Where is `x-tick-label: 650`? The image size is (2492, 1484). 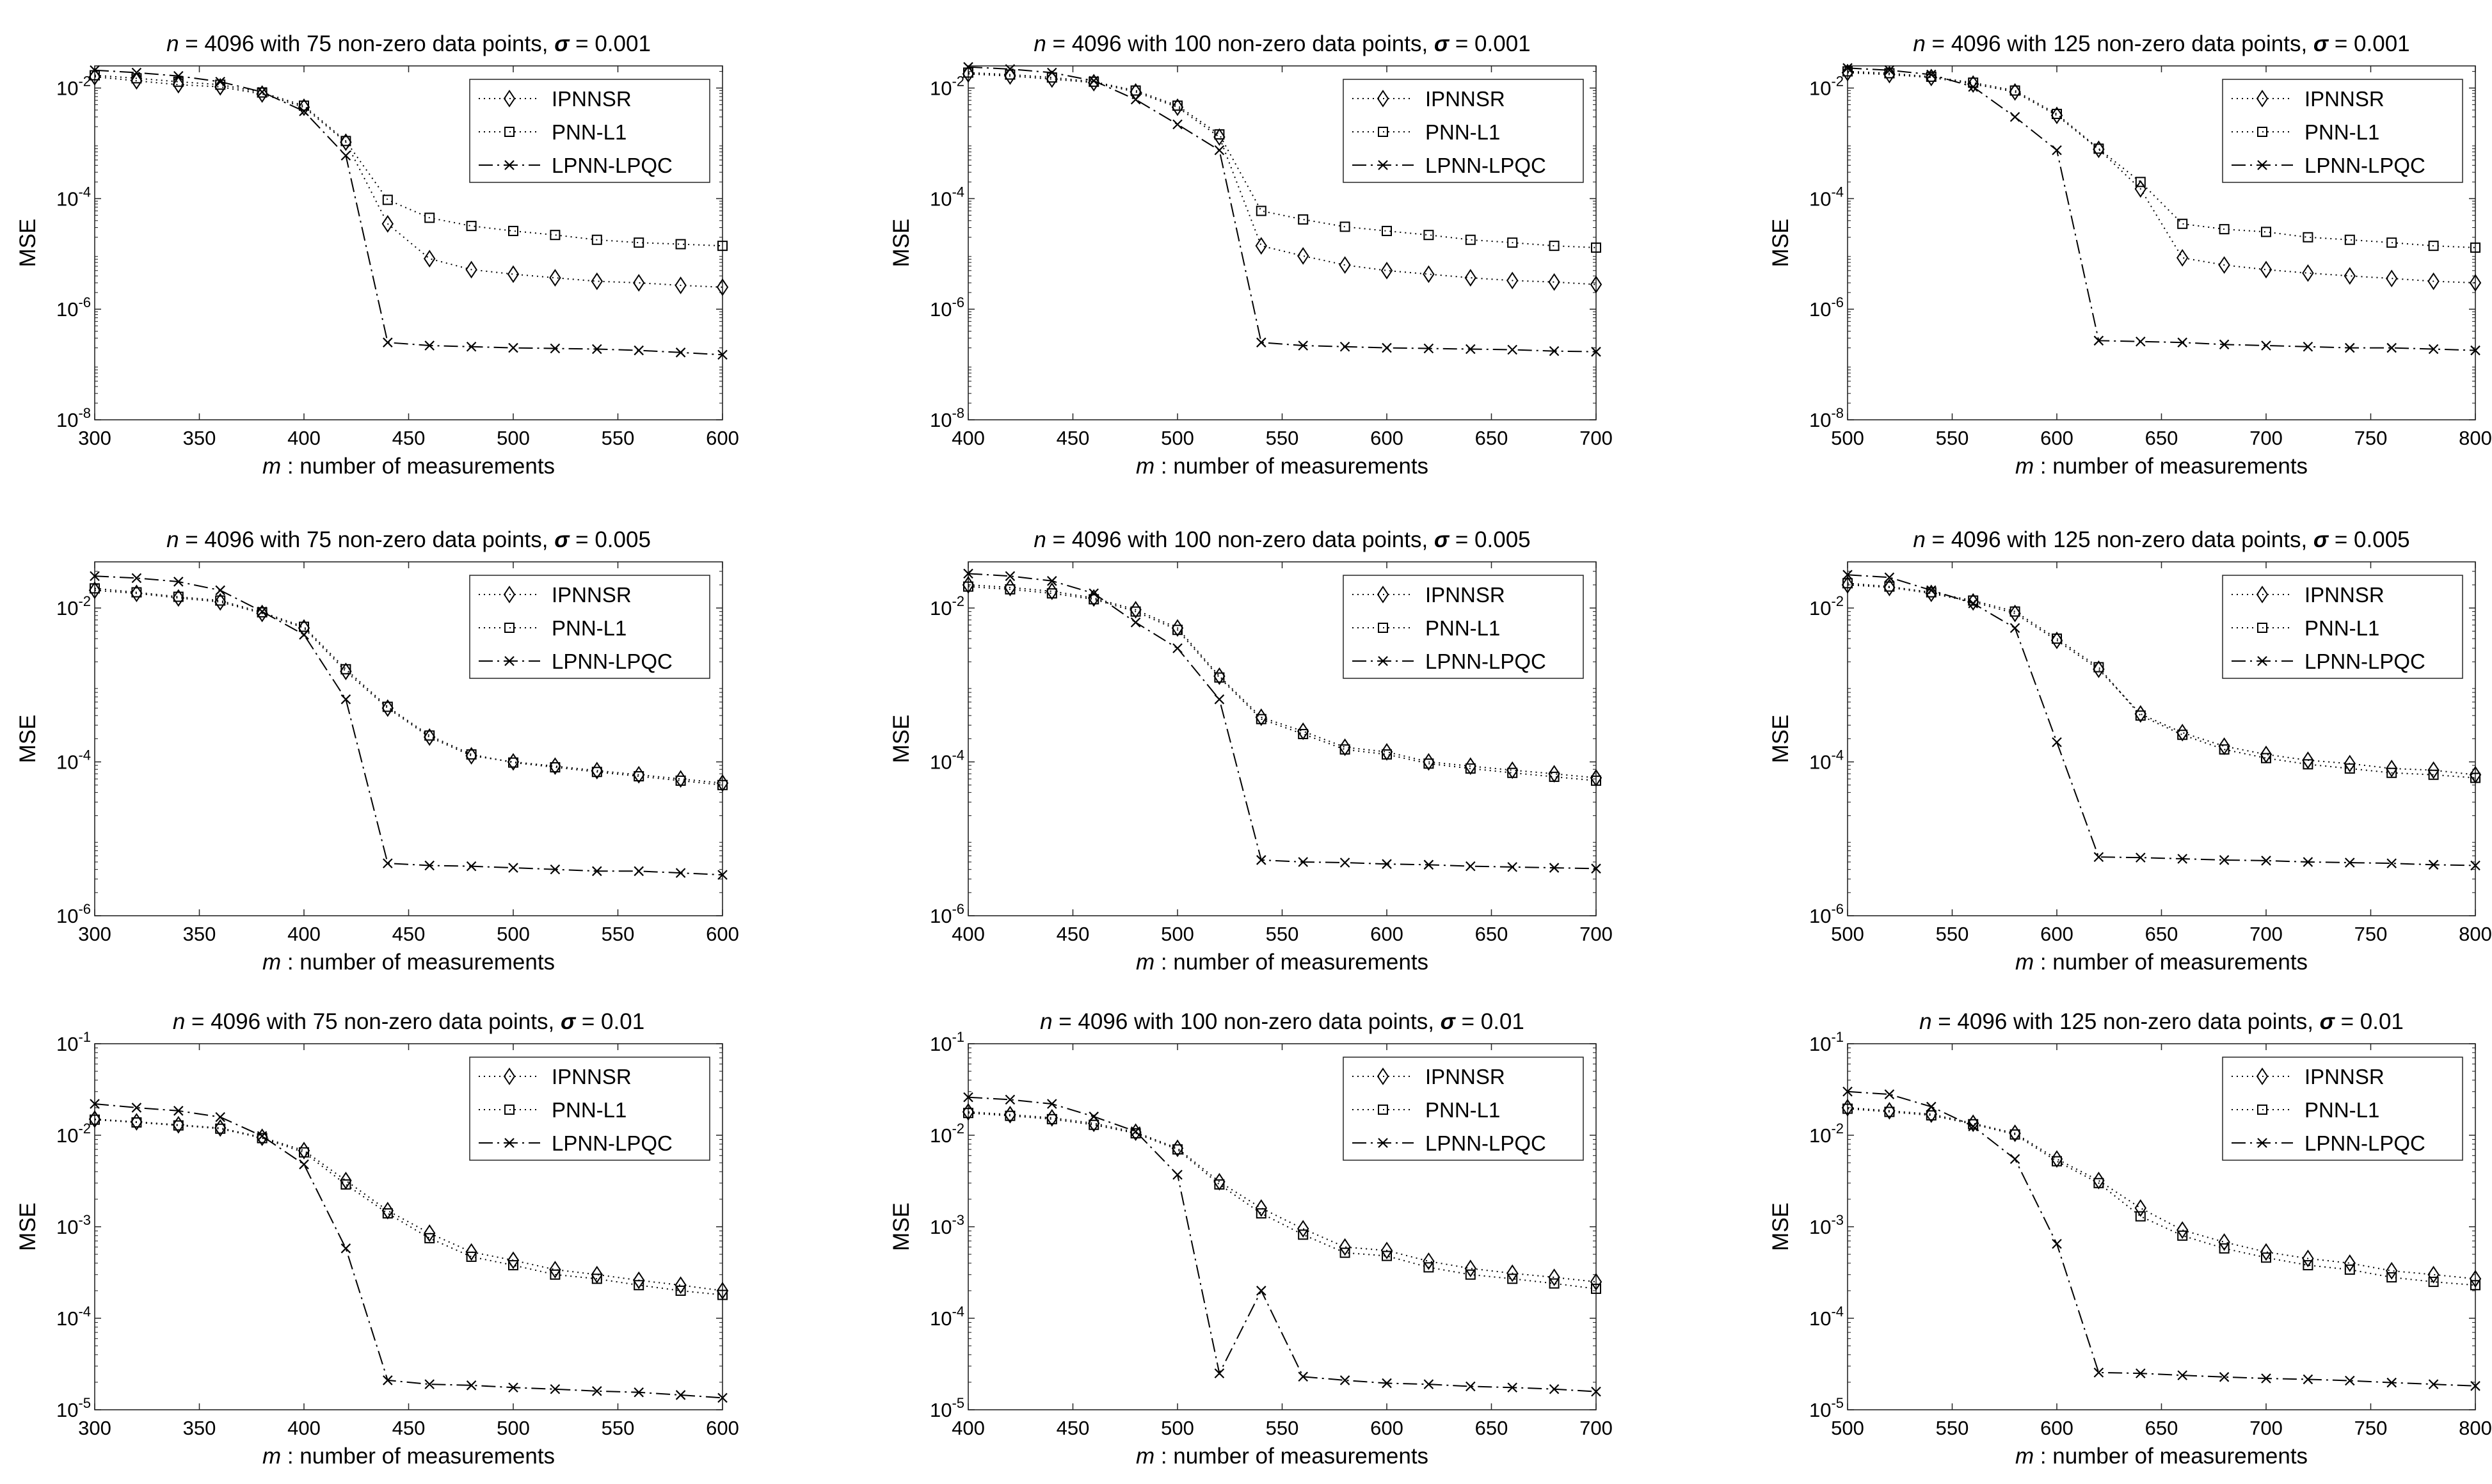
x-tick-label: 650 is located at coordinates (2162, 1428).